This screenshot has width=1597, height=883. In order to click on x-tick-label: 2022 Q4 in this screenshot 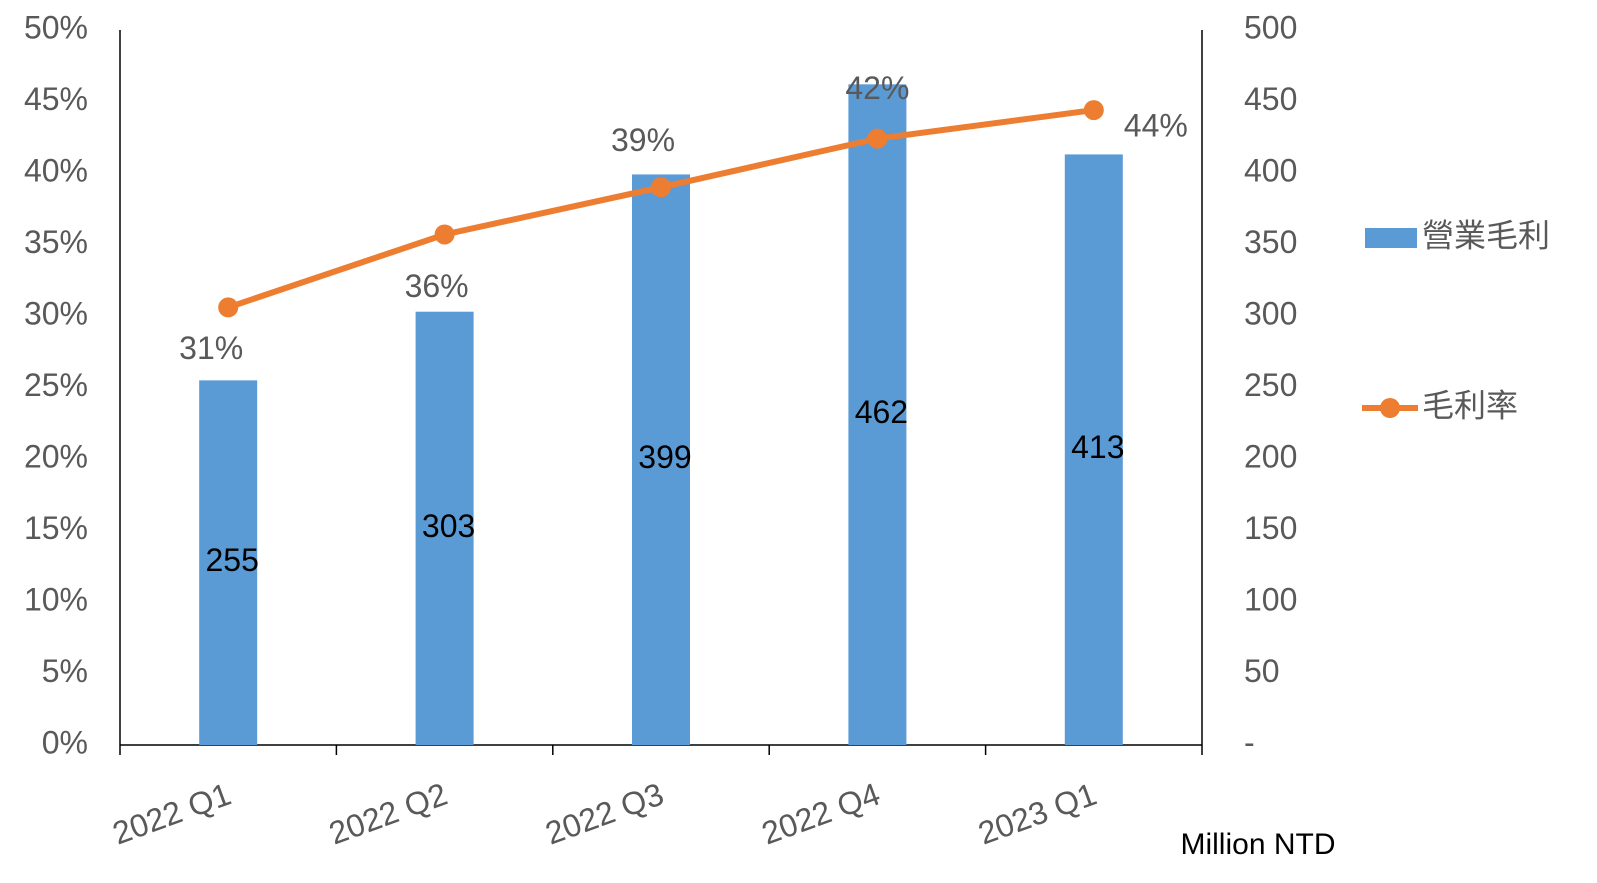, I will do `click(821, 814)`.